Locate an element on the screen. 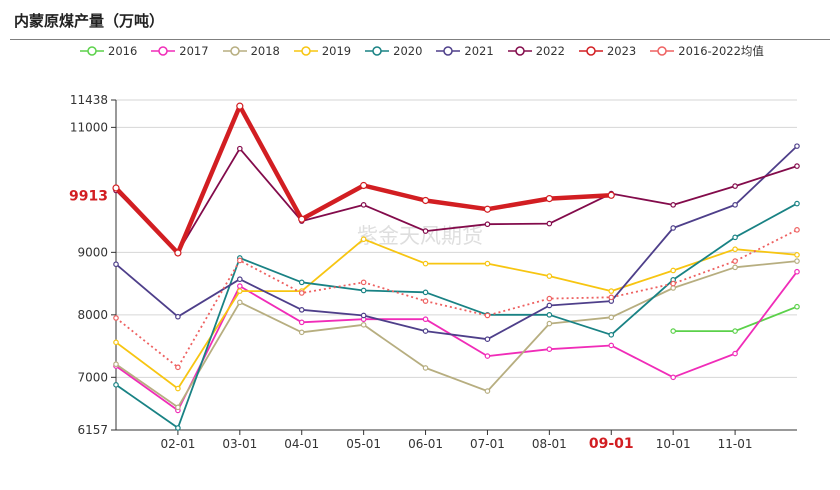 This screenshot has width=840, height=490. x-tick-label: 07-01 is located at coordinates (487, 444).